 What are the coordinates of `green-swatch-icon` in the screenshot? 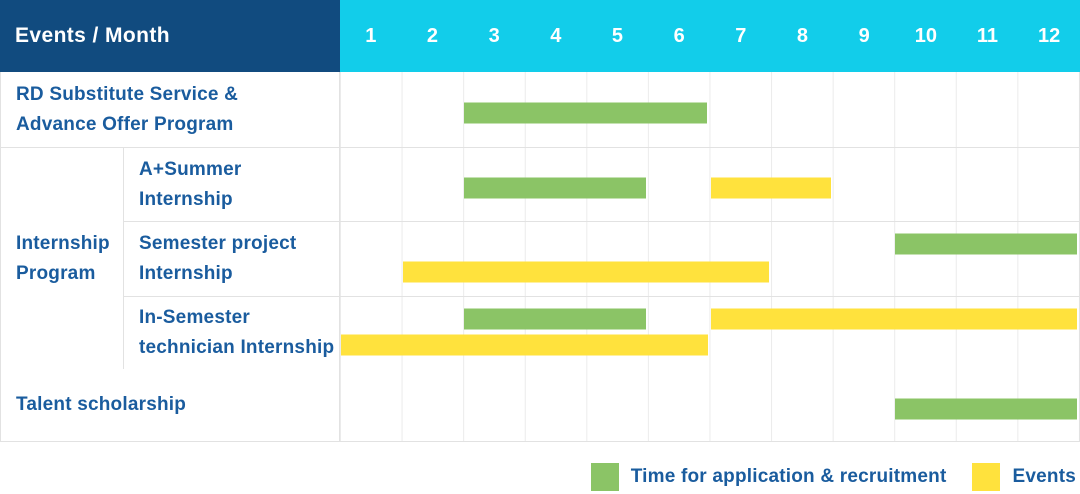 It's located at (604, 477).